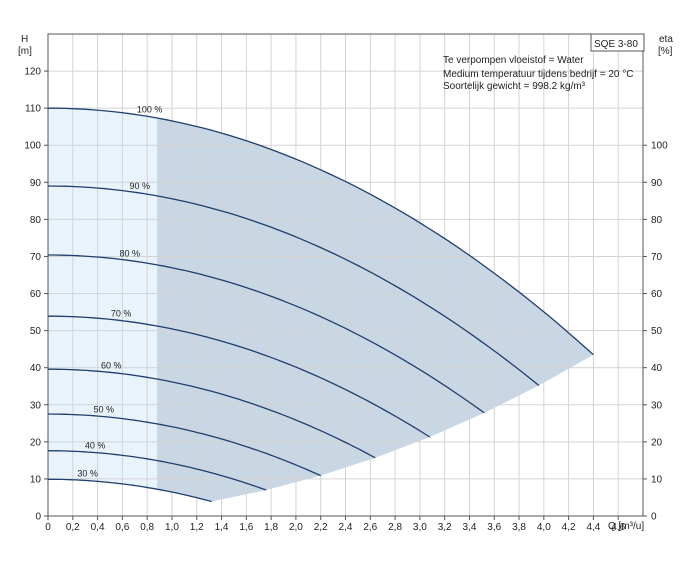  I want to click on right-tick-label: 0, so click(654, 517).